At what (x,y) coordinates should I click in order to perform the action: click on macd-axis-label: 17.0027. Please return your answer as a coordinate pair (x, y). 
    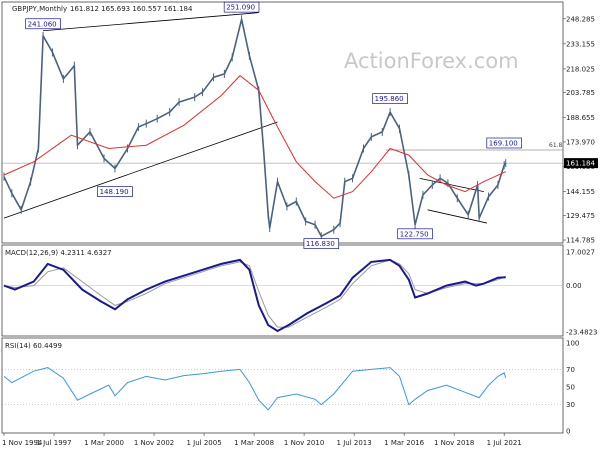
    Looking at the image, I should click on (580, 253).